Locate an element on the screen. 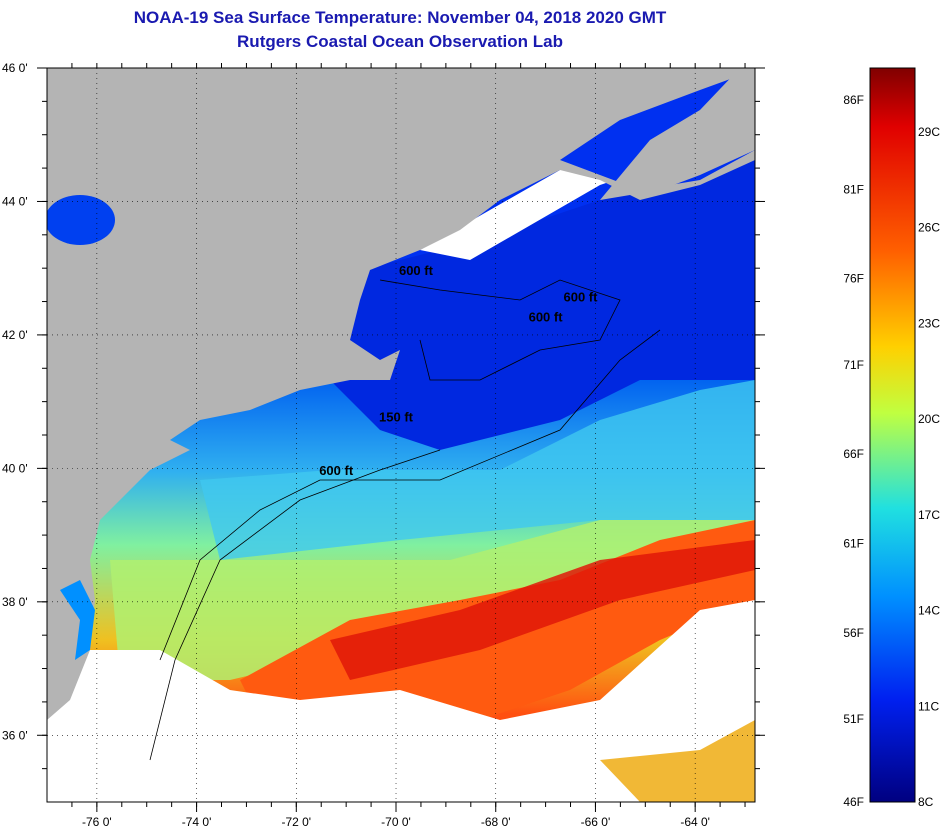 This screenshot has height=832, width=944. lat-tick-label: 36 0' is located at coordinates (15, 735).